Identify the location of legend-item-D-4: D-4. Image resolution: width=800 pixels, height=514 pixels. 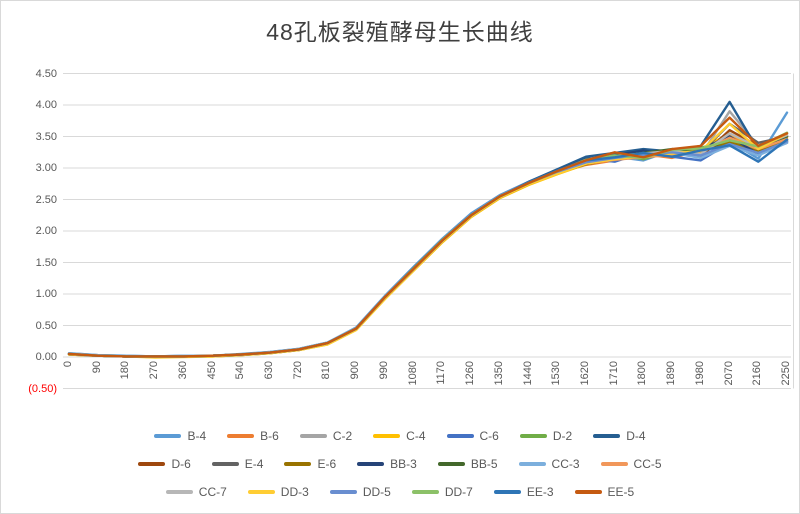
(619, 436).